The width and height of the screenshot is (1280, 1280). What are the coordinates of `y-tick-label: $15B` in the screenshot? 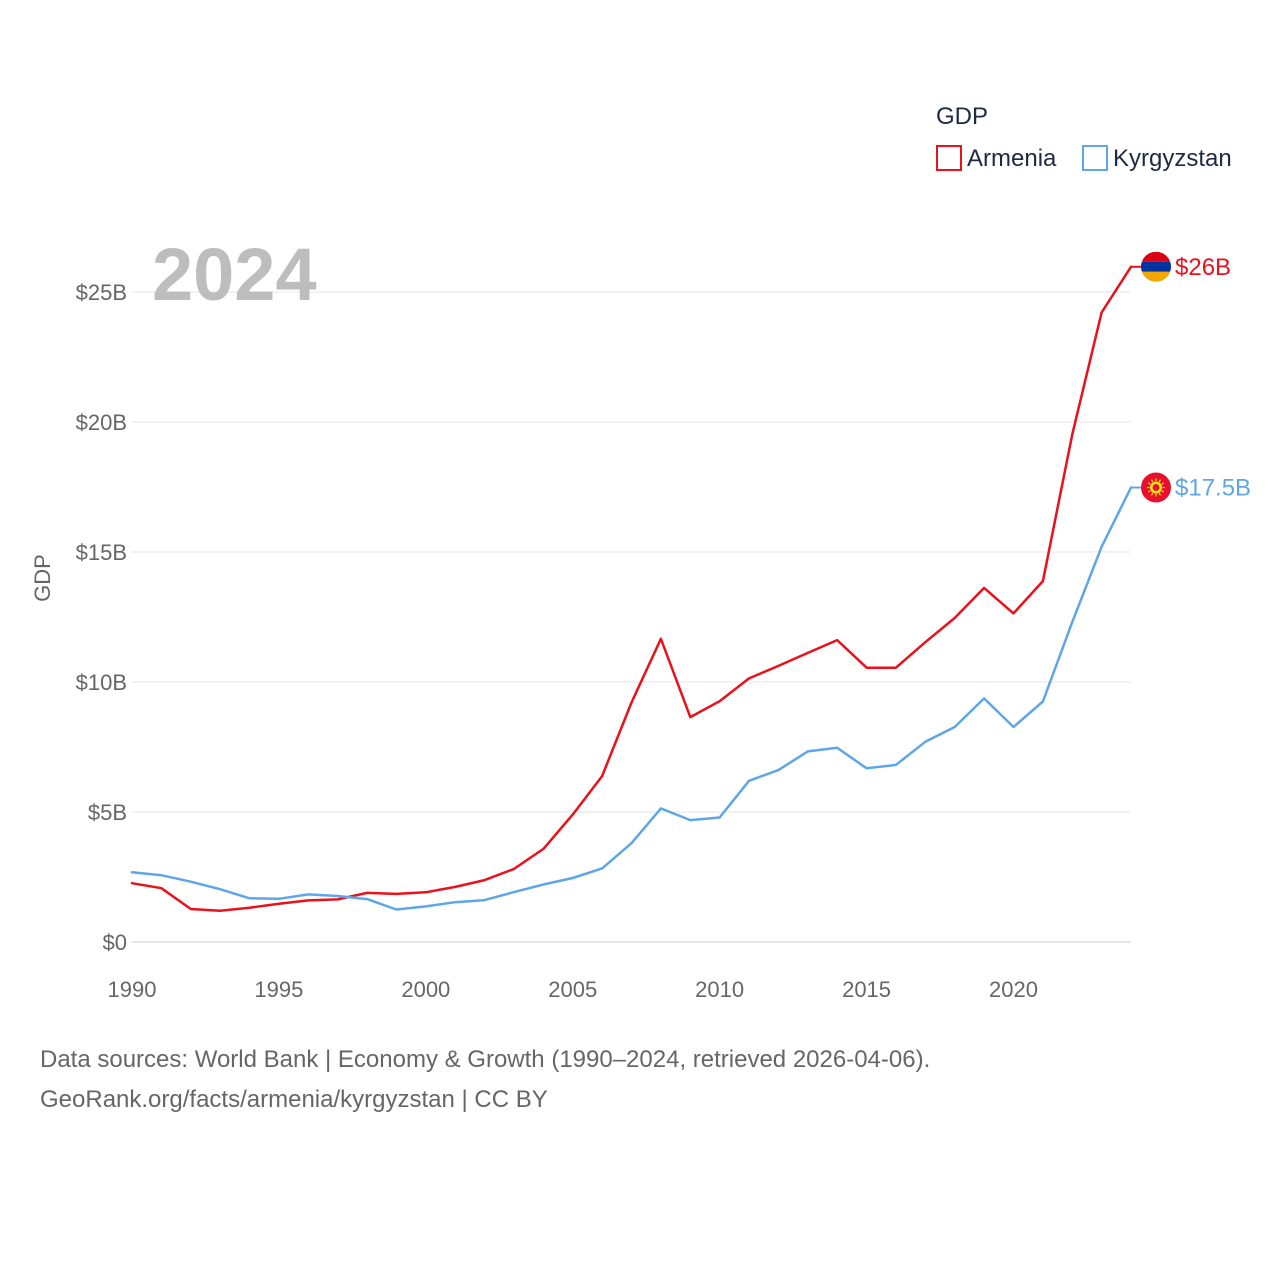 It's located at (101, 552).